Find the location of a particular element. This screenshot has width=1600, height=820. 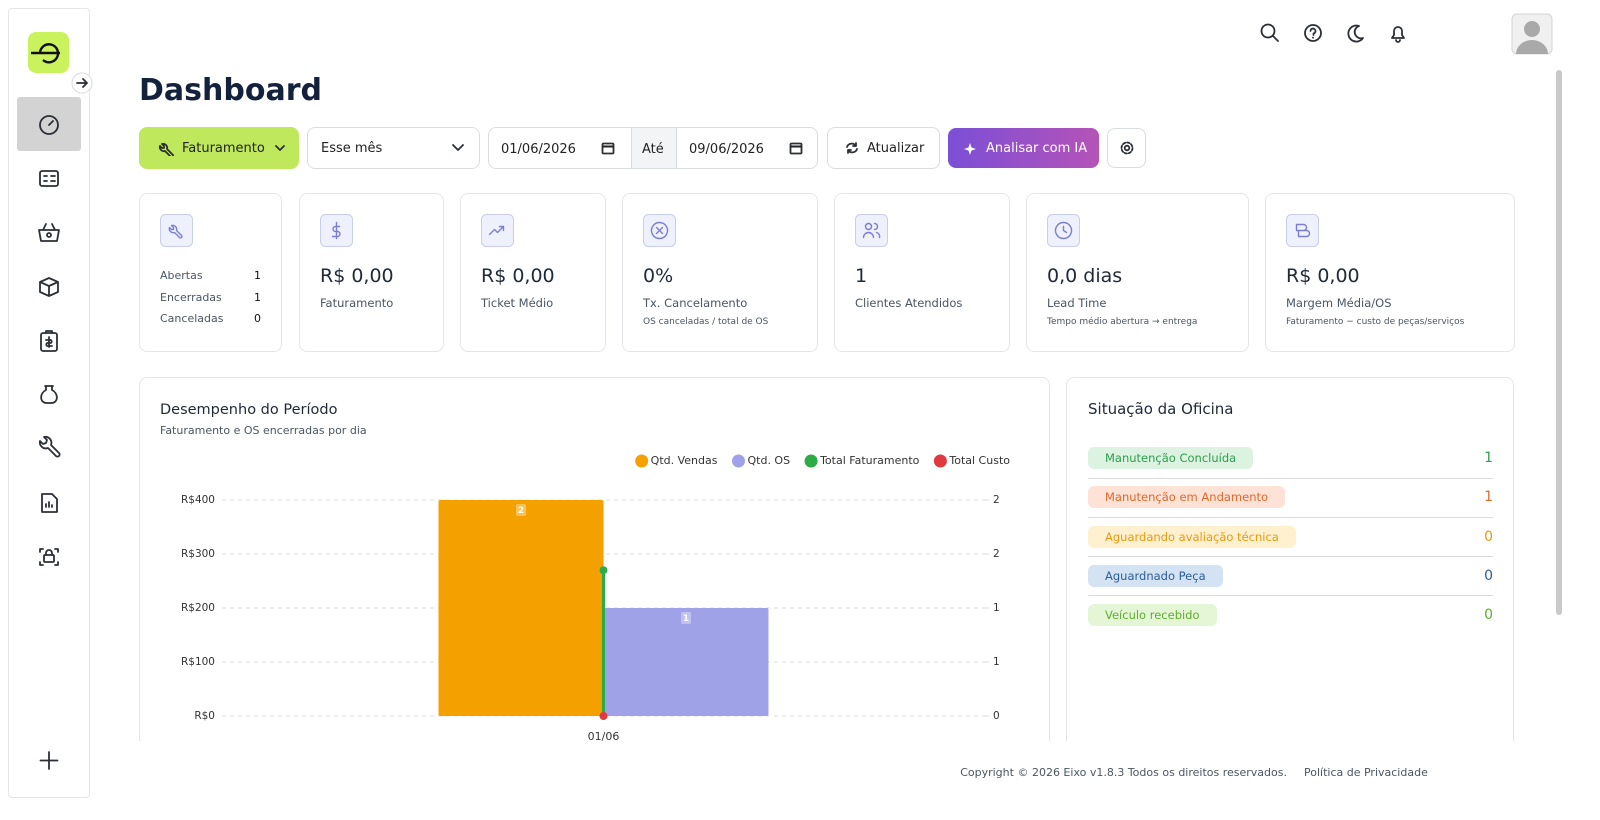

kpi-row-label: Encerradas is located at coordinates (191, 297).